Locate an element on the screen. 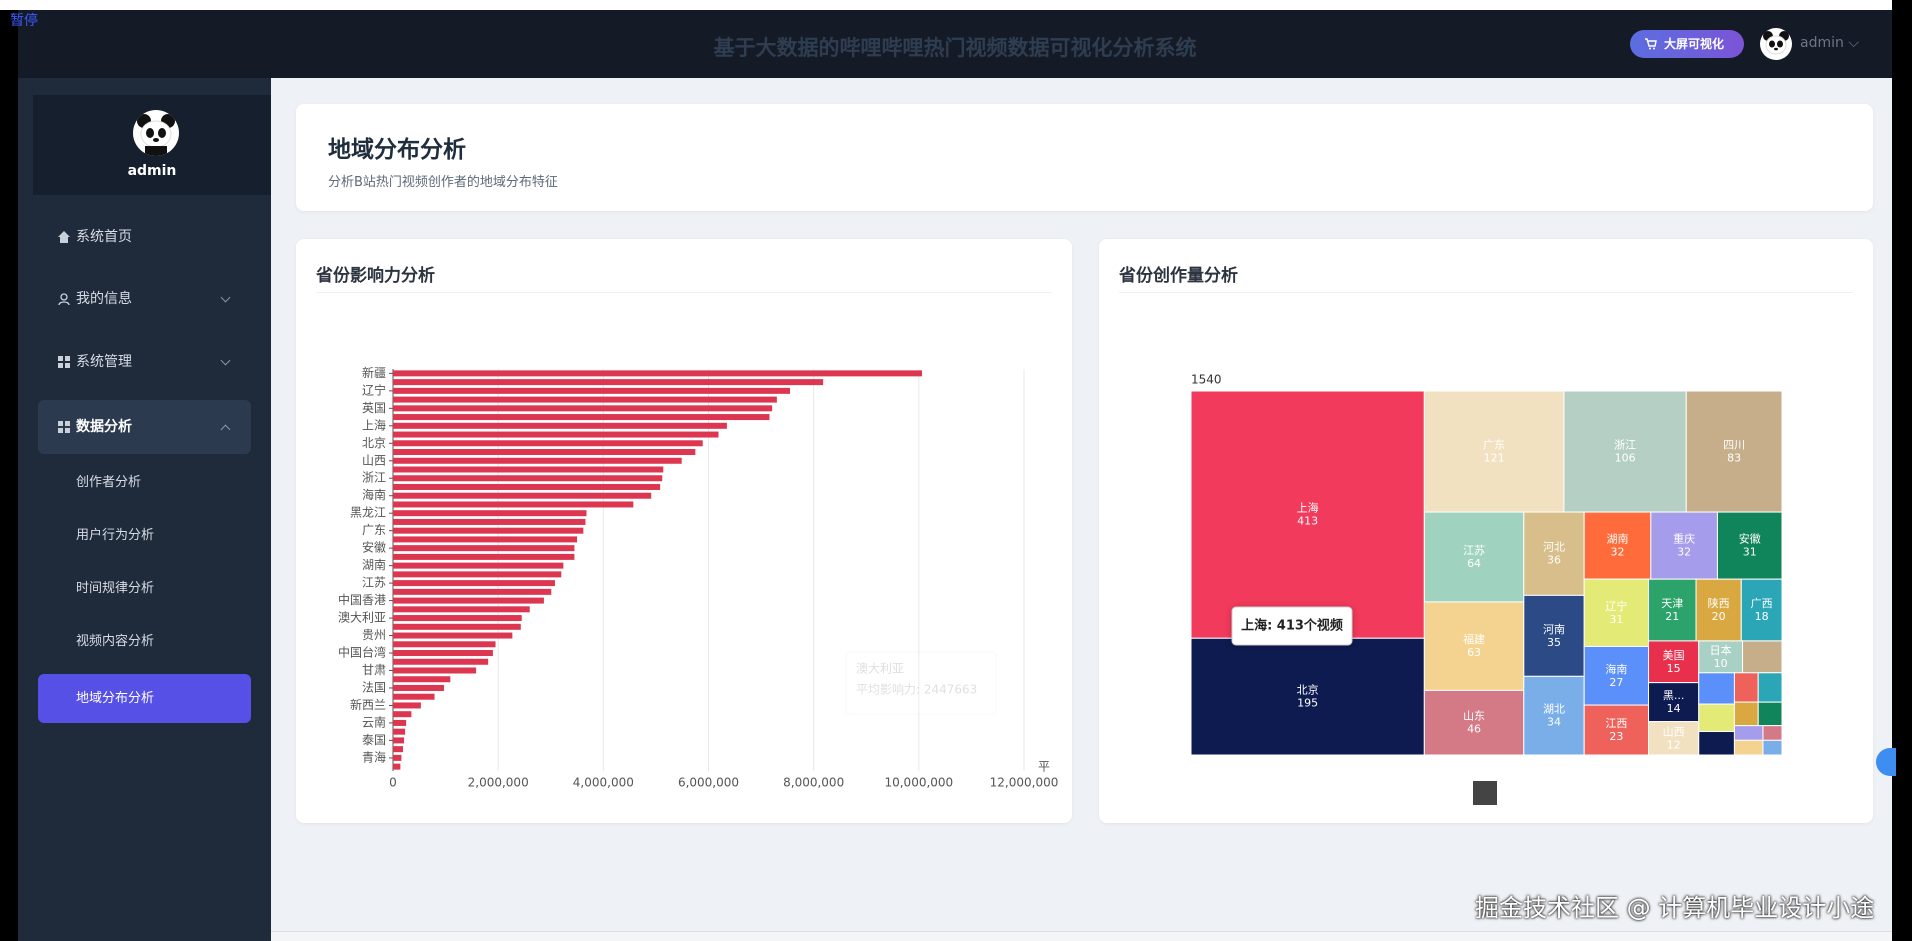 Image resolution: width=1912 pixels, height=941 pixels. x-tick-label: 0 is located at coordinates (393, 783).